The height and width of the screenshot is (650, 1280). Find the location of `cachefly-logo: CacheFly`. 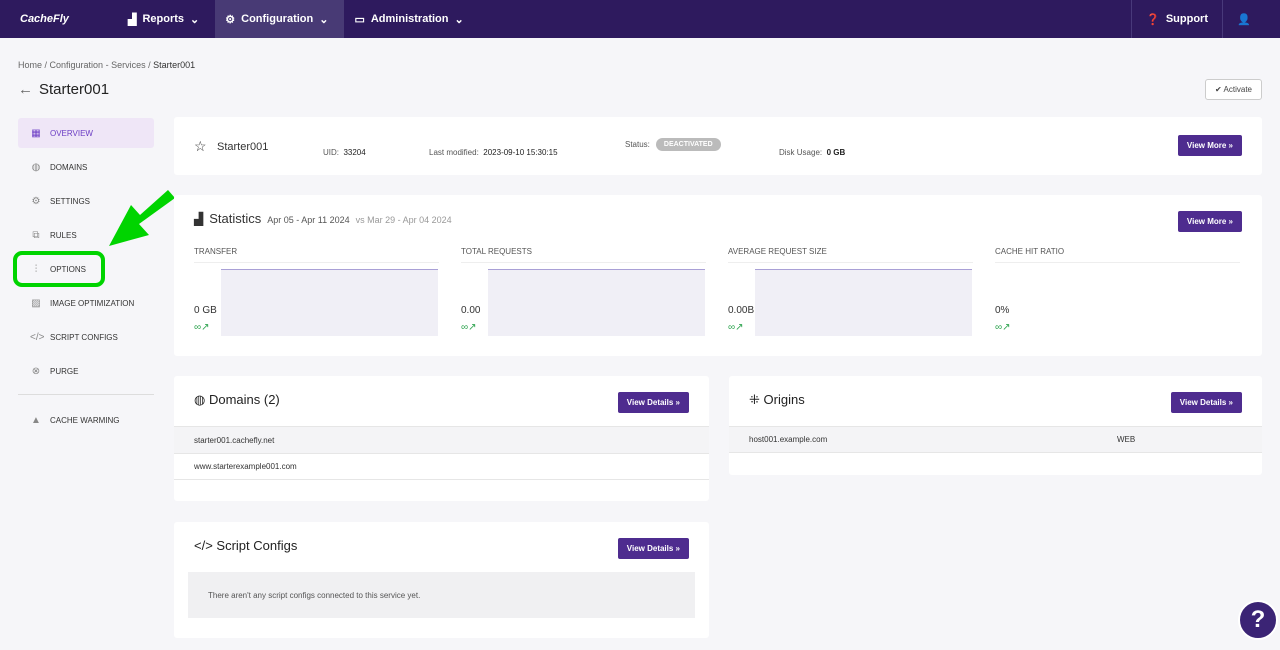

cachefly-logo: CacheFly is located at coordinates (44, 19).